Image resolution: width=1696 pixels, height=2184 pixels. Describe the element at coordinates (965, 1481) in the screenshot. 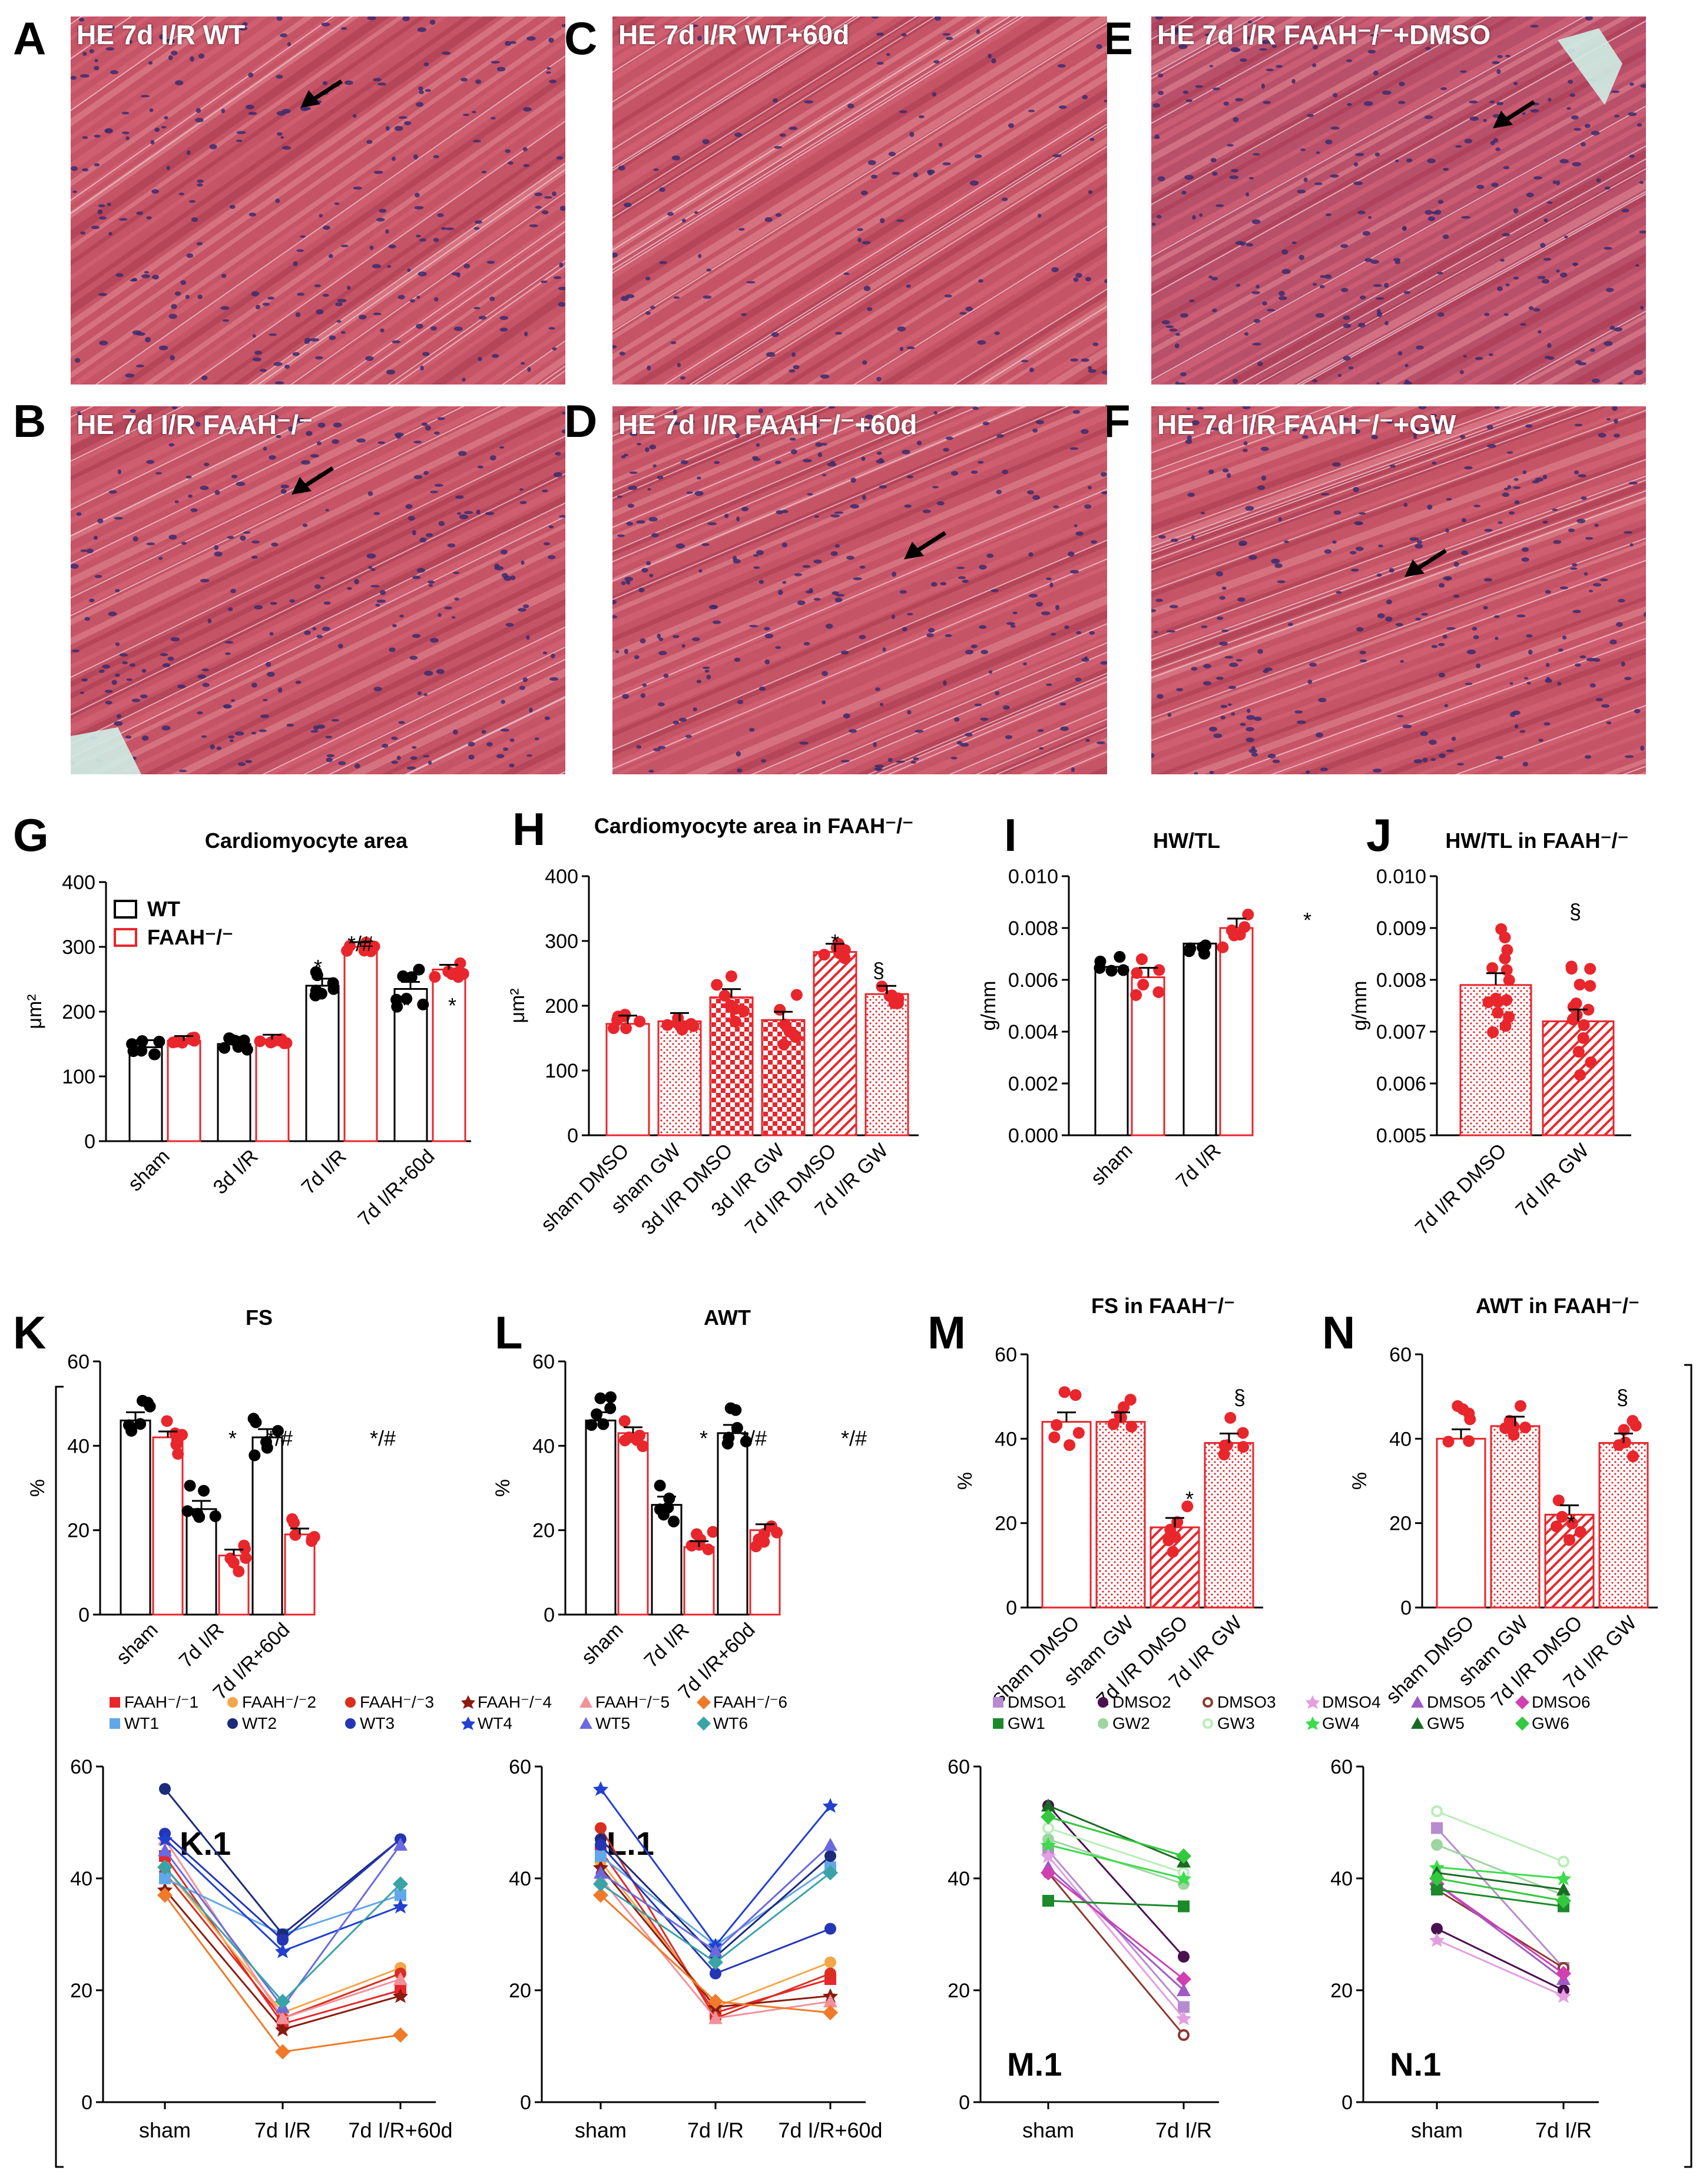

I see `y-axis-label: %` at that location.